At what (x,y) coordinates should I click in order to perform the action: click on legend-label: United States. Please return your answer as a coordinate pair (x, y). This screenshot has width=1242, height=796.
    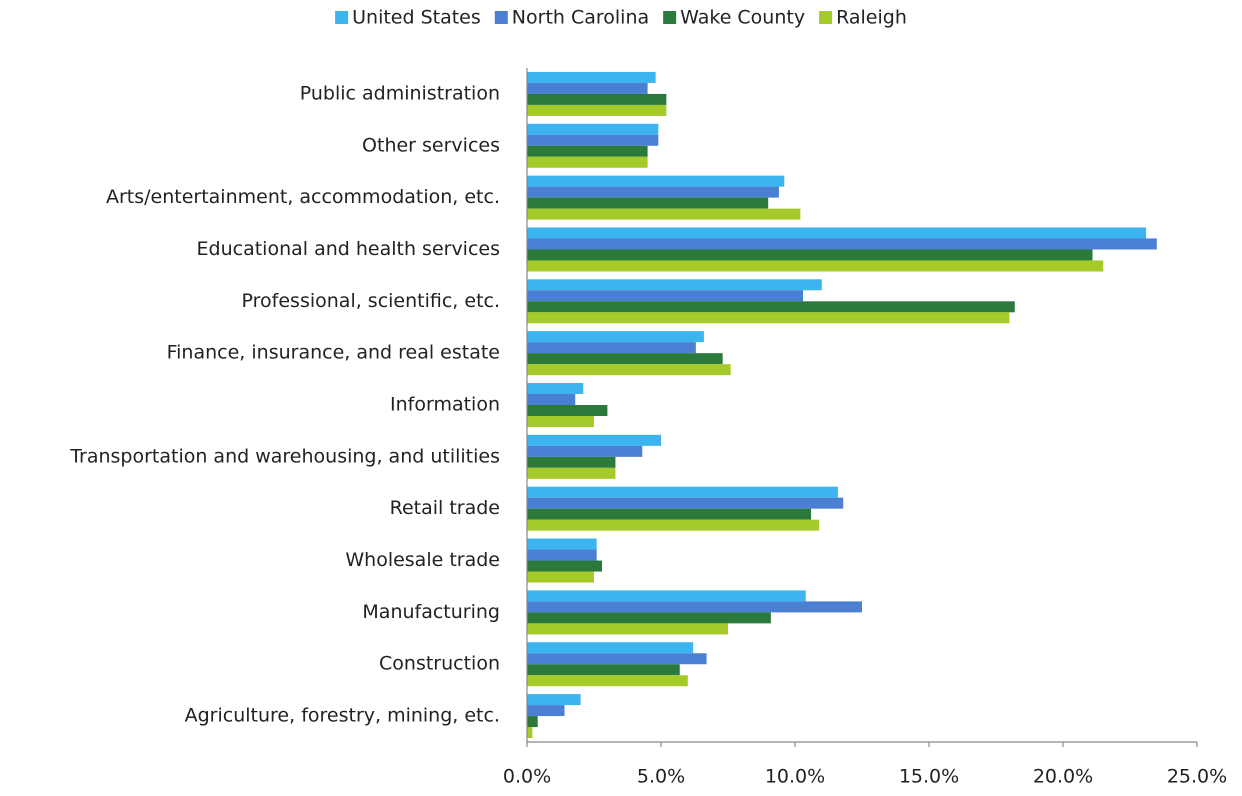
    Looking at the image, I should click on (416, 18).